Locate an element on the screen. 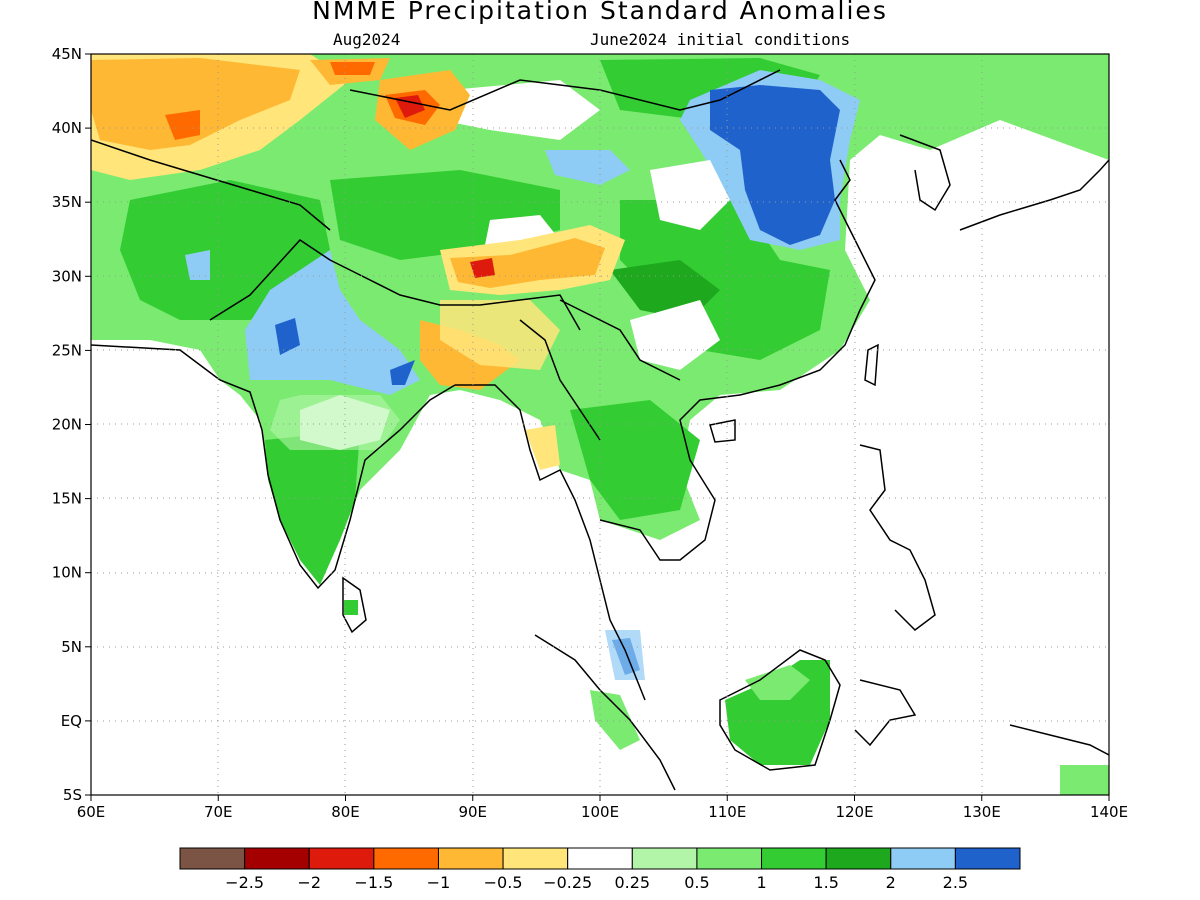 The height and width of the screenshot is (900, 1200). lon-tick-label: 90E is located at coordinates (472, 812).